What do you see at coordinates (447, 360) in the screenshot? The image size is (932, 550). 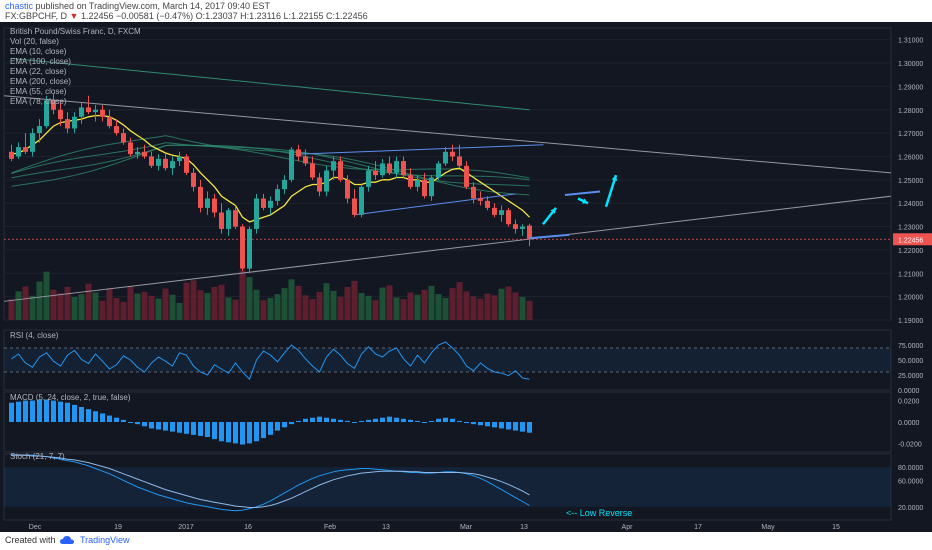 I see `rsi-band` at bounding box center [447, 360].